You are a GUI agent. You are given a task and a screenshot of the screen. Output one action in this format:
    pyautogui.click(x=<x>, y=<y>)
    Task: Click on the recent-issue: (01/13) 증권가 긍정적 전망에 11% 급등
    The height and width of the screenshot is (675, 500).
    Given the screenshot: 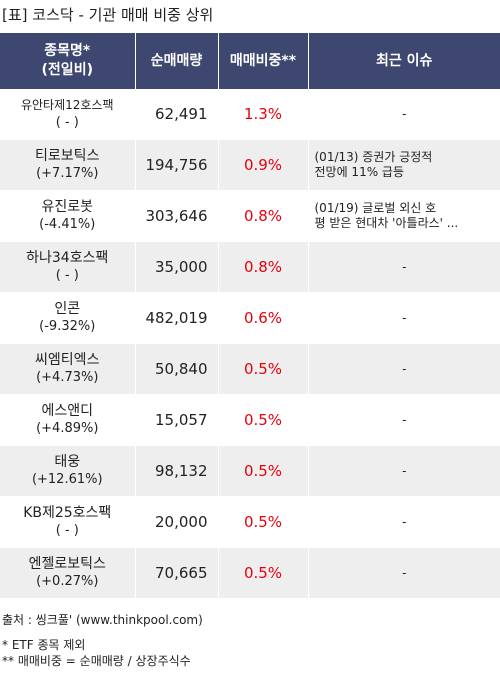 What is the action you would take?
    pyautogui.click(x=404, y=165)
    